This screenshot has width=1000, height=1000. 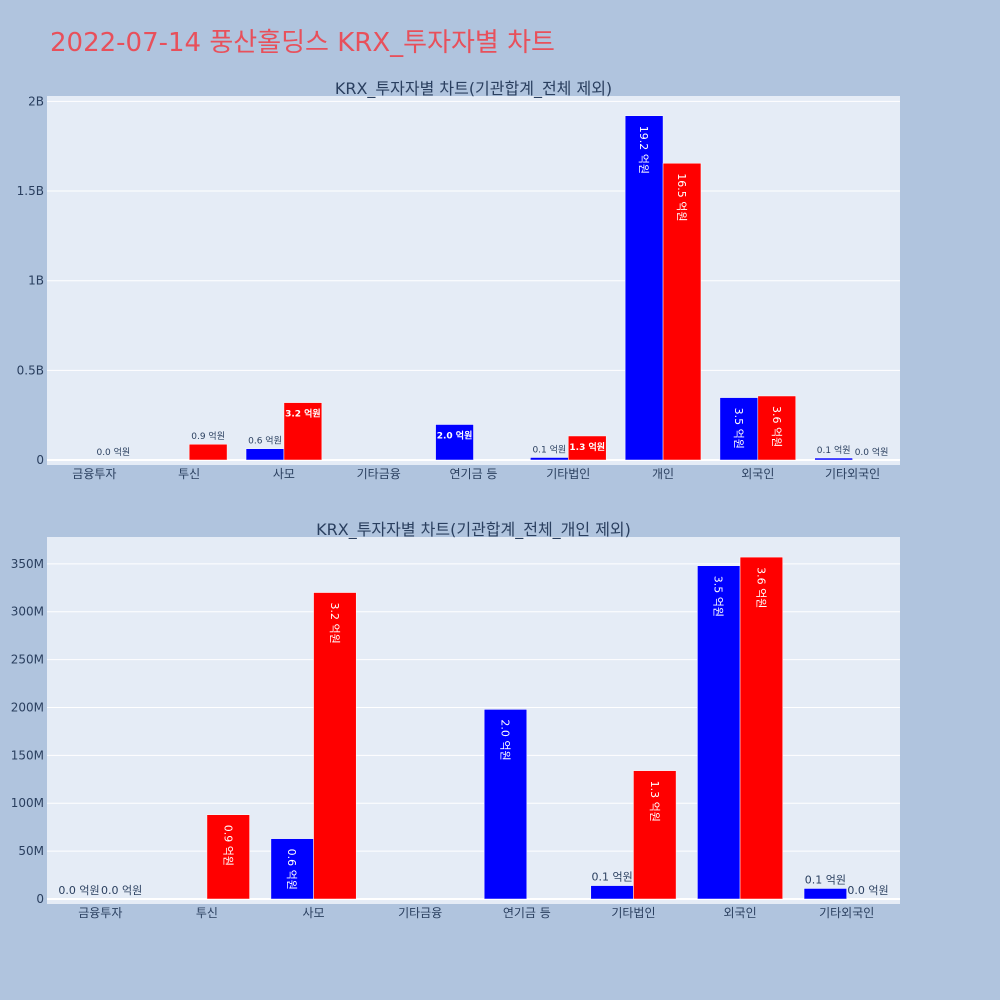 What do you see at coordinates (30, 191) in the screenshot?
I see `y-tick-label: 1.5B` at bounding box center [30, 191].